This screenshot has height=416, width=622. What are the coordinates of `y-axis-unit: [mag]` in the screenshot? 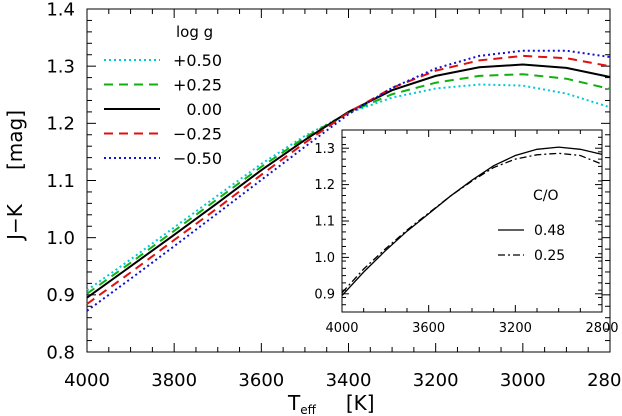 It's located at (15, 140).